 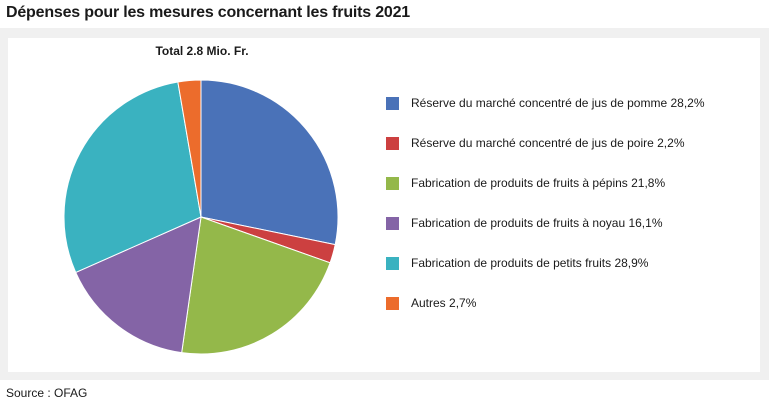 I want to click on chart-subtitle: Total 2.8 Mio. Fr., so click(x=202, y=51).